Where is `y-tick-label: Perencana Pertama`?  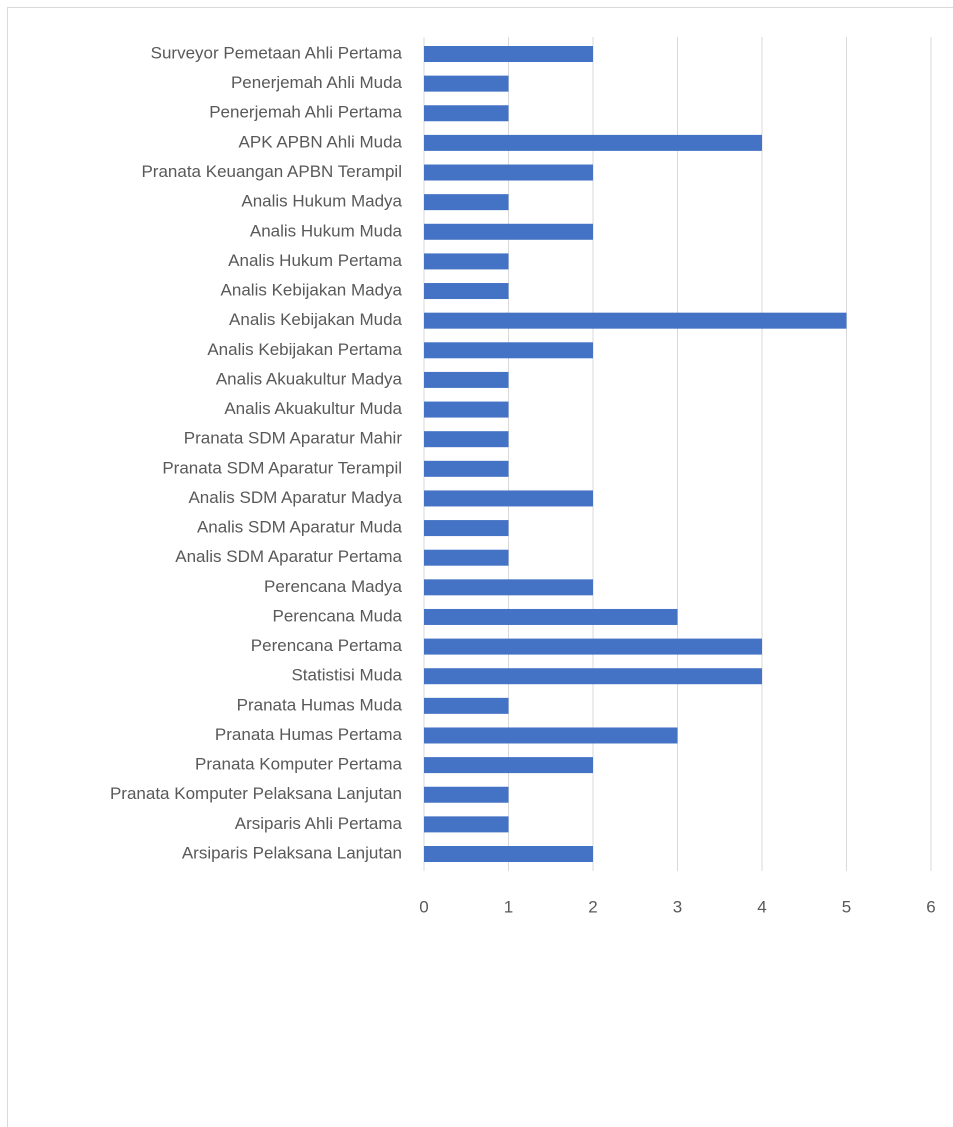 y-tick-label: Perencana Pertama is located at coordinates (327, 645).